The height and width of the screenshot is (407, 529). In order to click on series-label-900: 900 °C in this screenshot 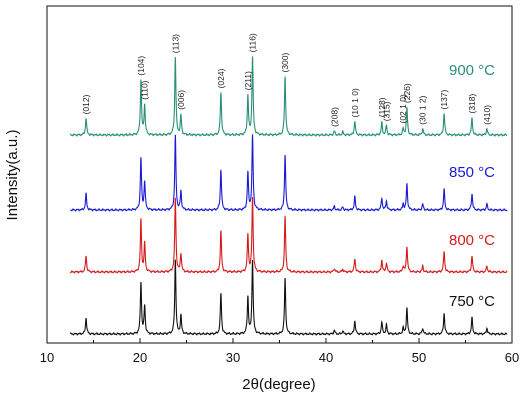, I will do `click(472, 70)`.